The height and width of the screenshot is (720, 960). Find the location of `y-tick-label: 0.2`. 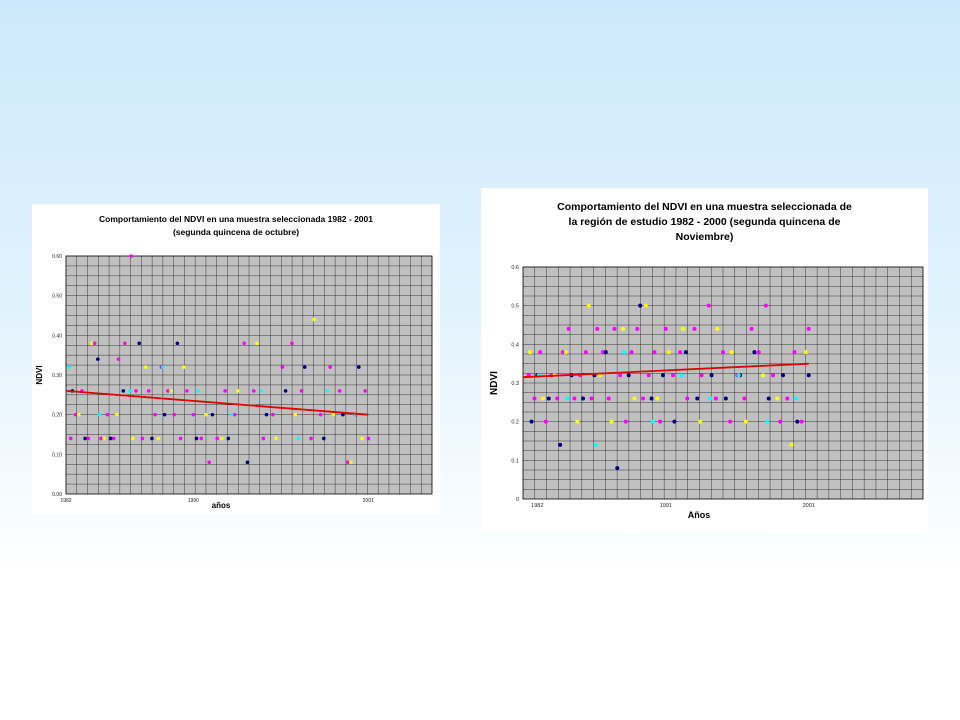

y-tick-label: 0.2 is located at coordinates (515, 423).